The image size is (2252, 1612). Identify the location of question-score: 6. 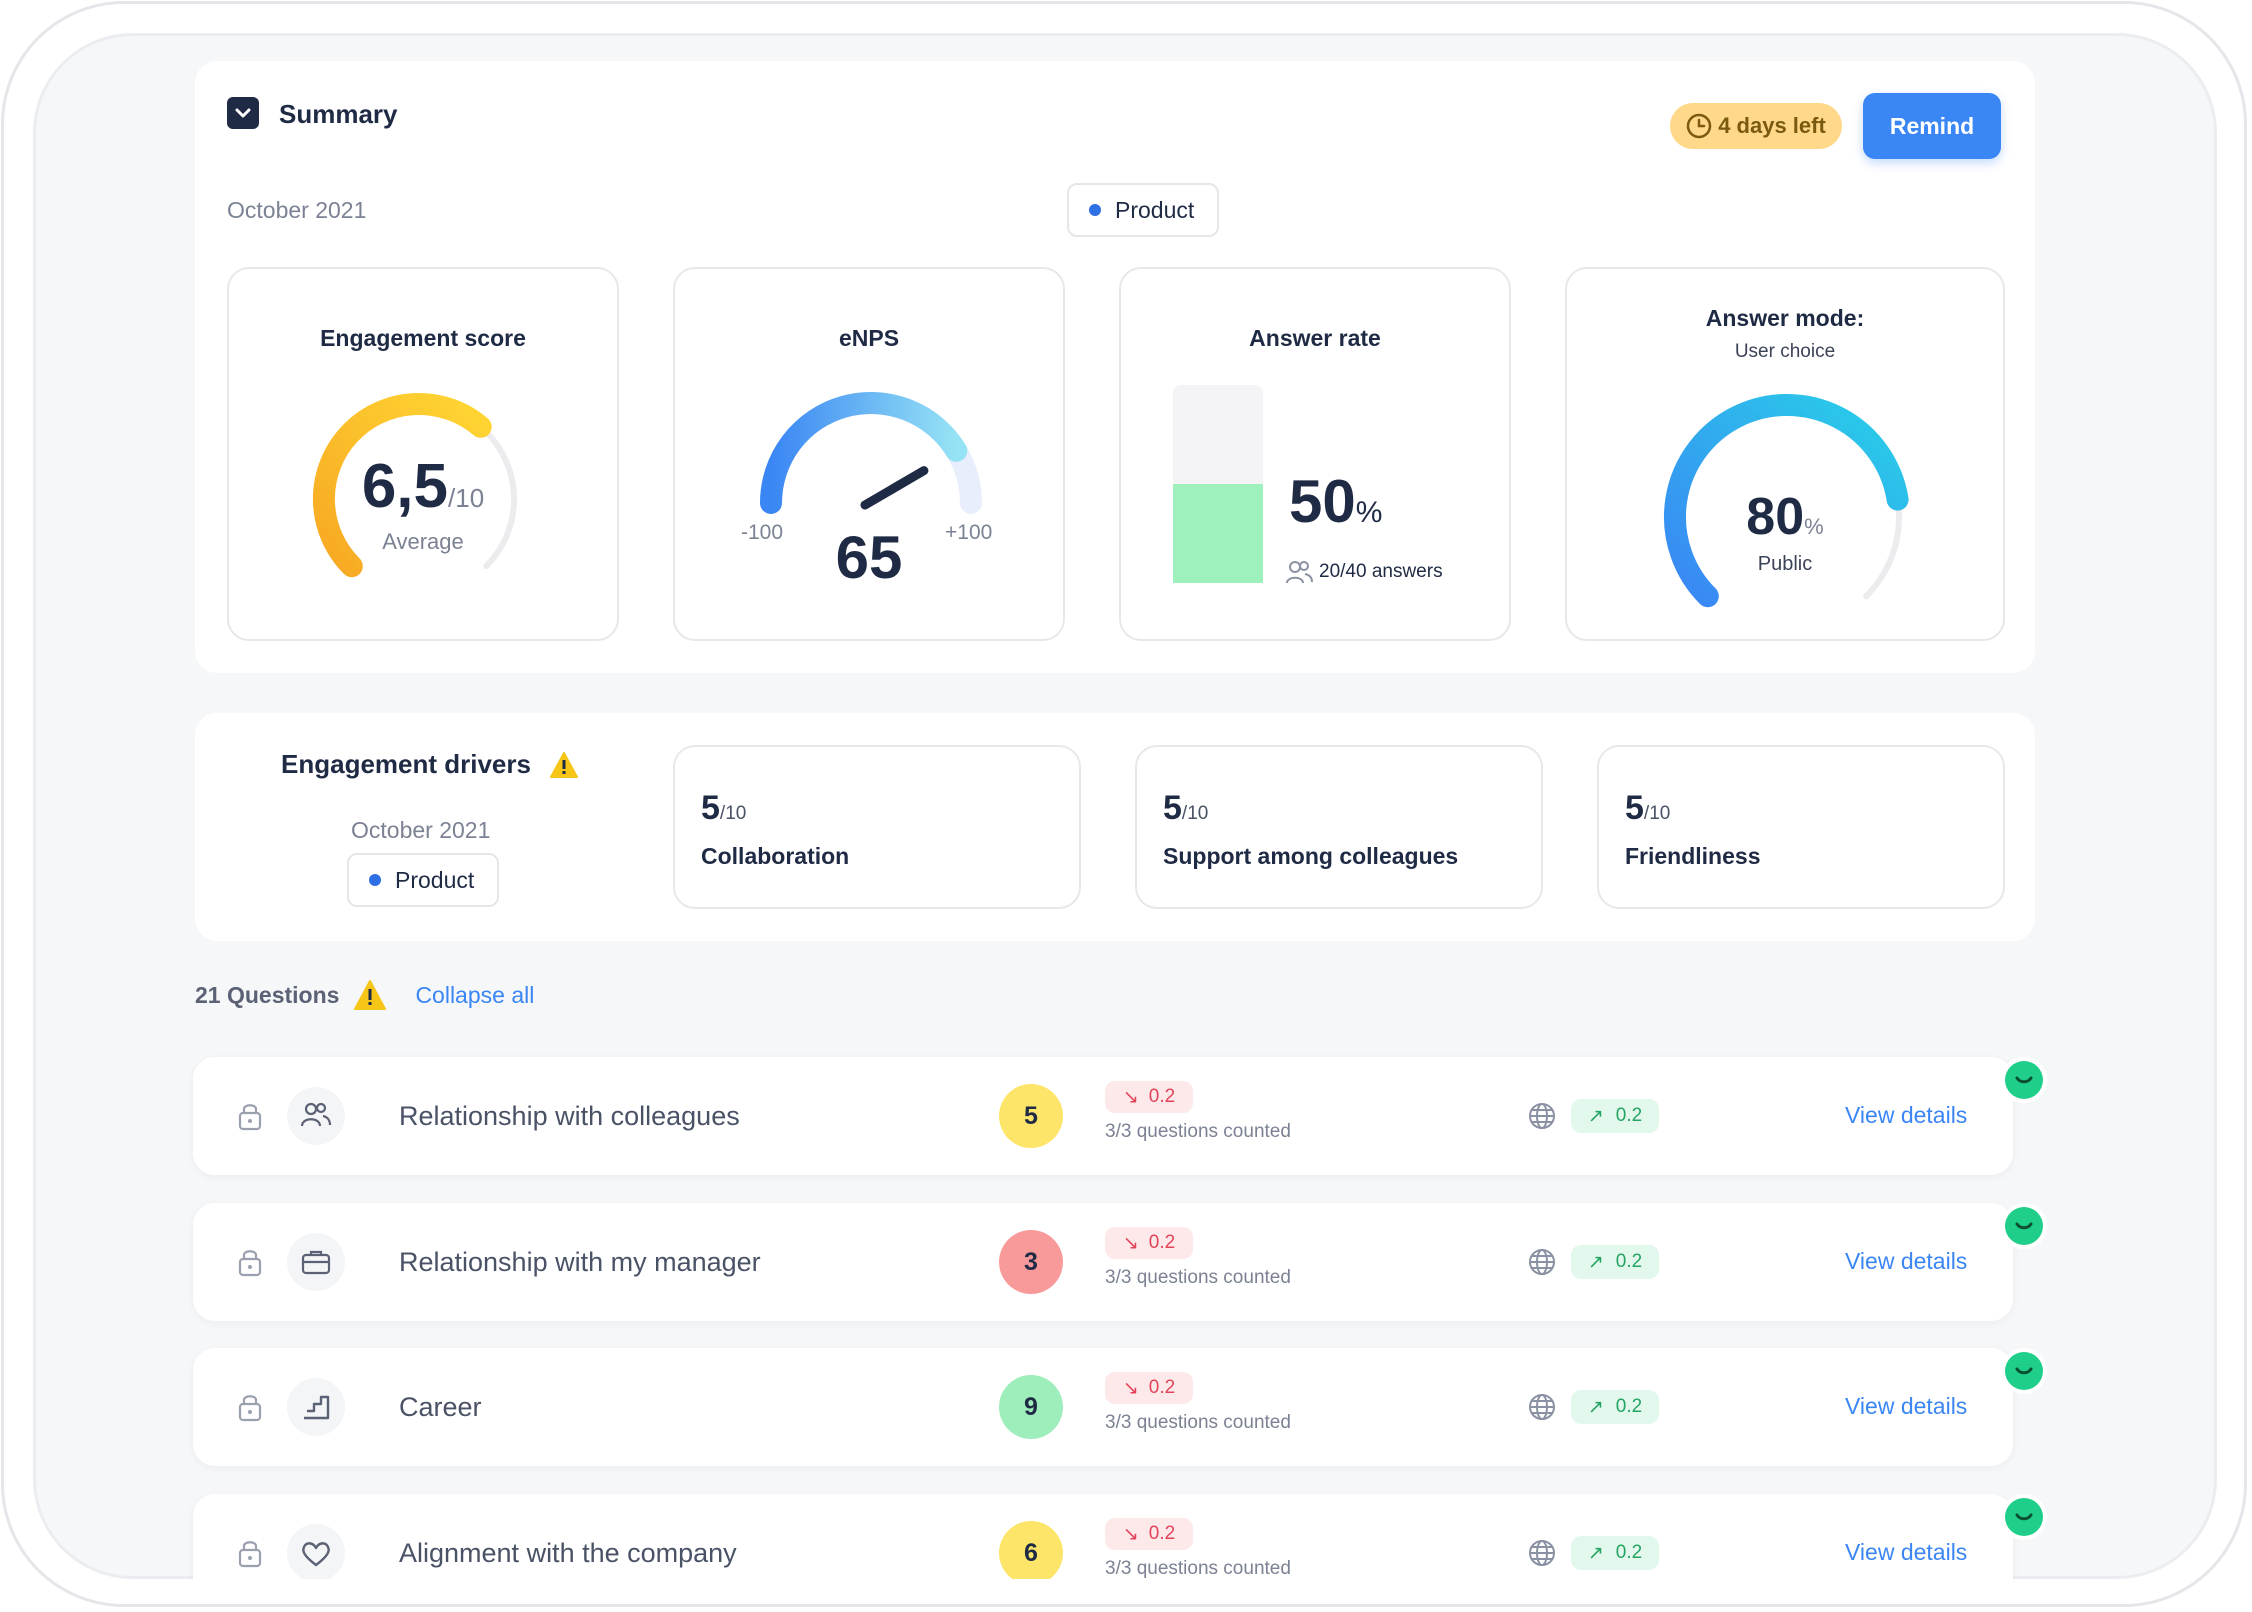
(1031, 1550).